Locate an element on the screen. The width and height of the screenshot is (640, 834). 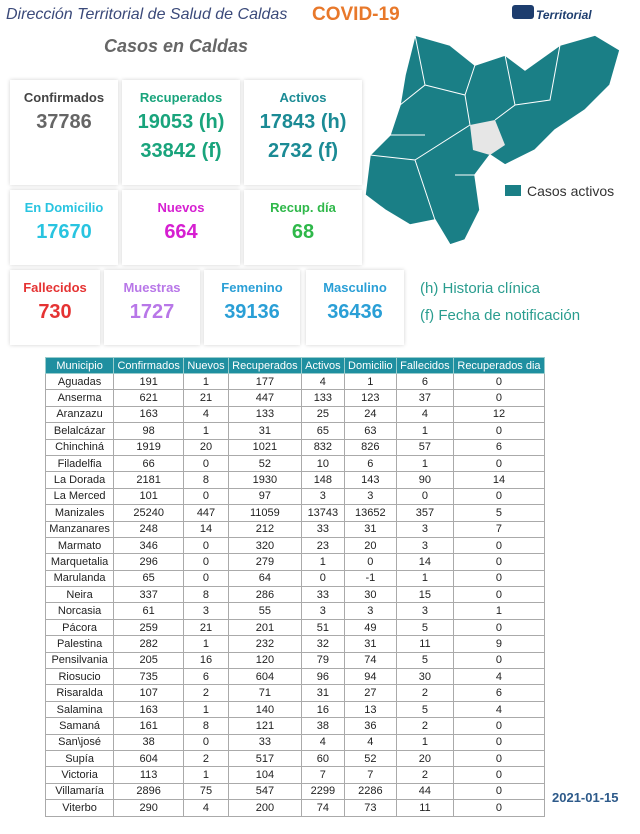
value-cell: -1 is located at coordinates (370, 578).